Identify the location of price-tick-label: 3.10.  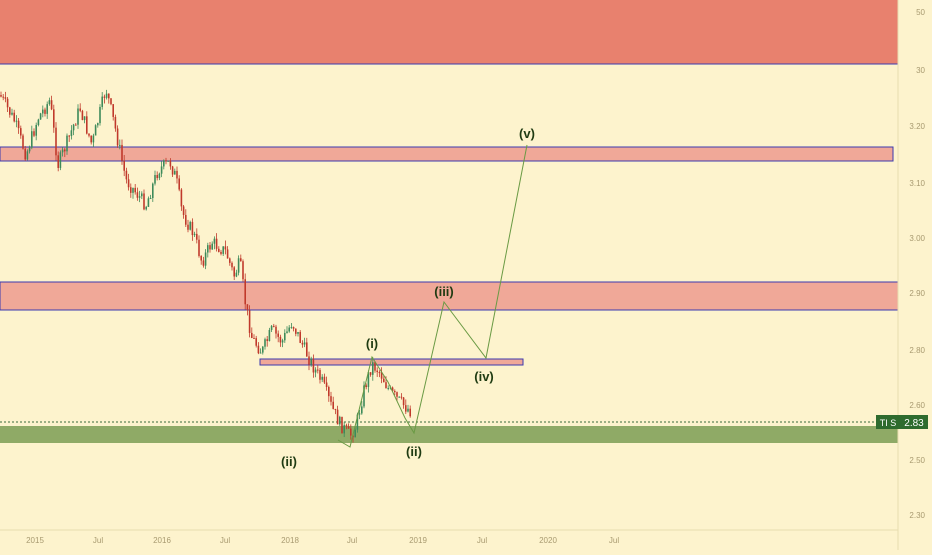
(917, 183).